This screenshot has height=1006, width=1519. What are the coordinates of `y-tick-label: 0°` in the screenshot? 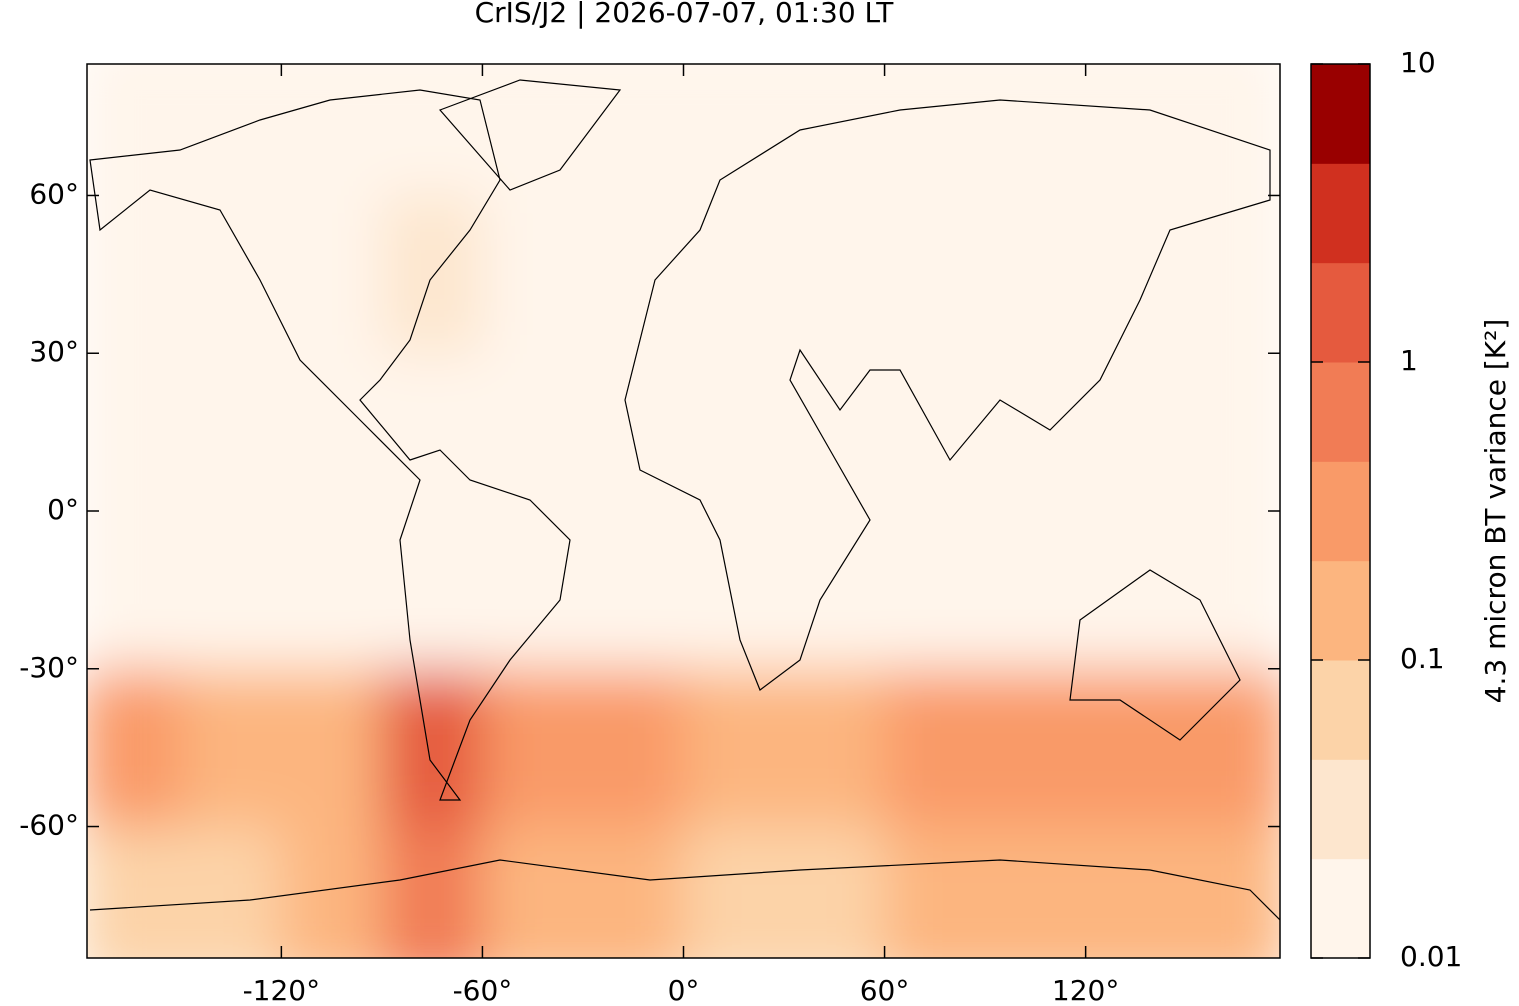 It's located at (63, 509).